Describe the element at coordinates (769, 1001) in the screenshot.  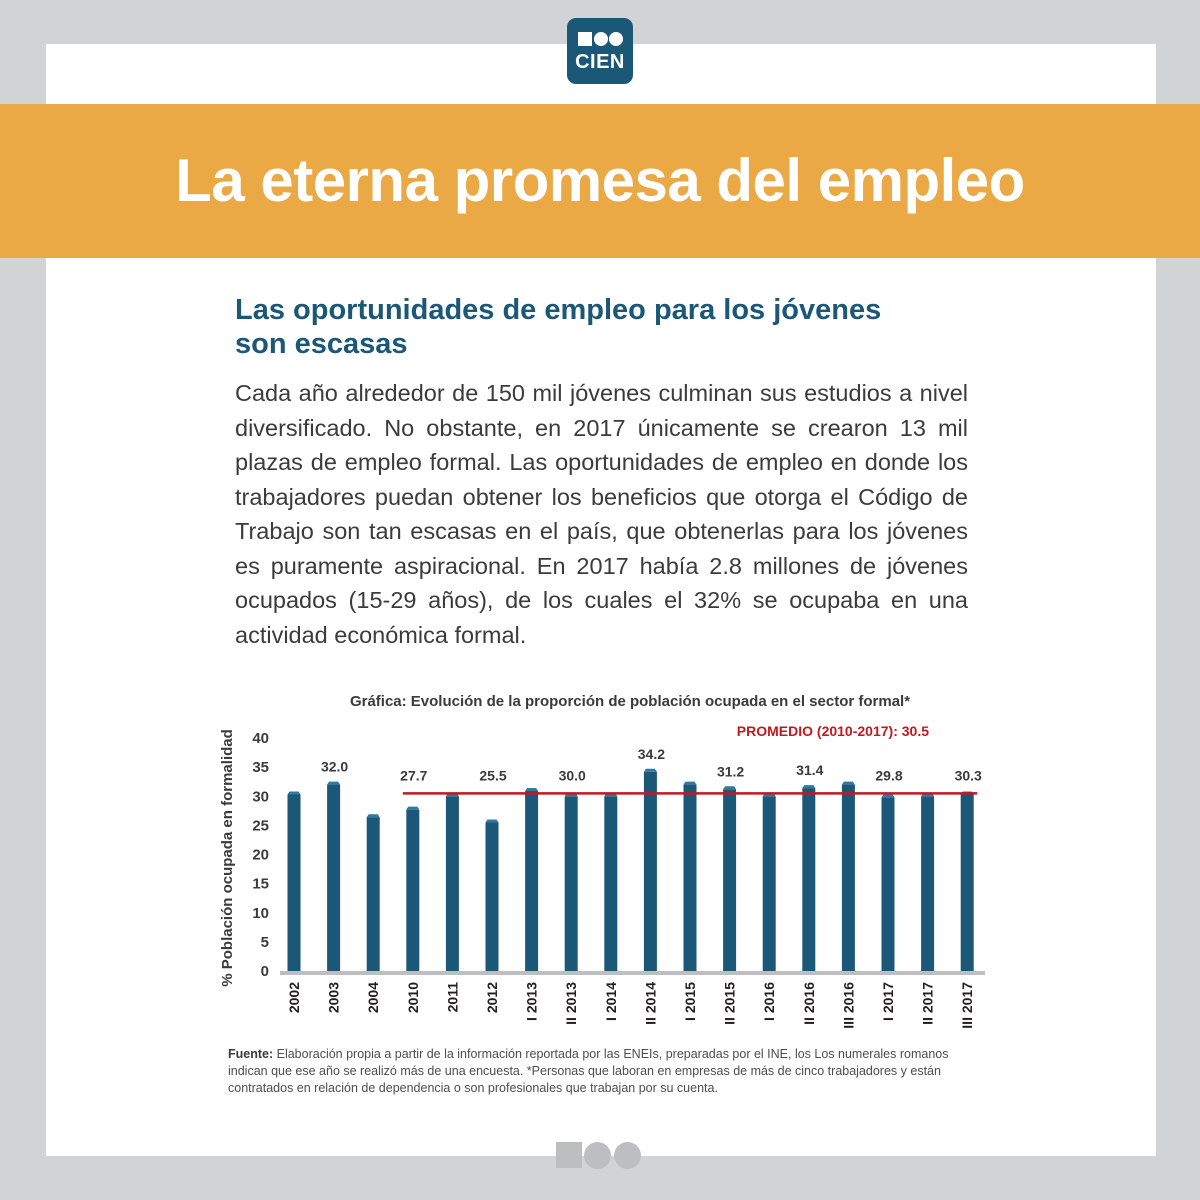
I see `x-tick-label: I 2016` at that location.